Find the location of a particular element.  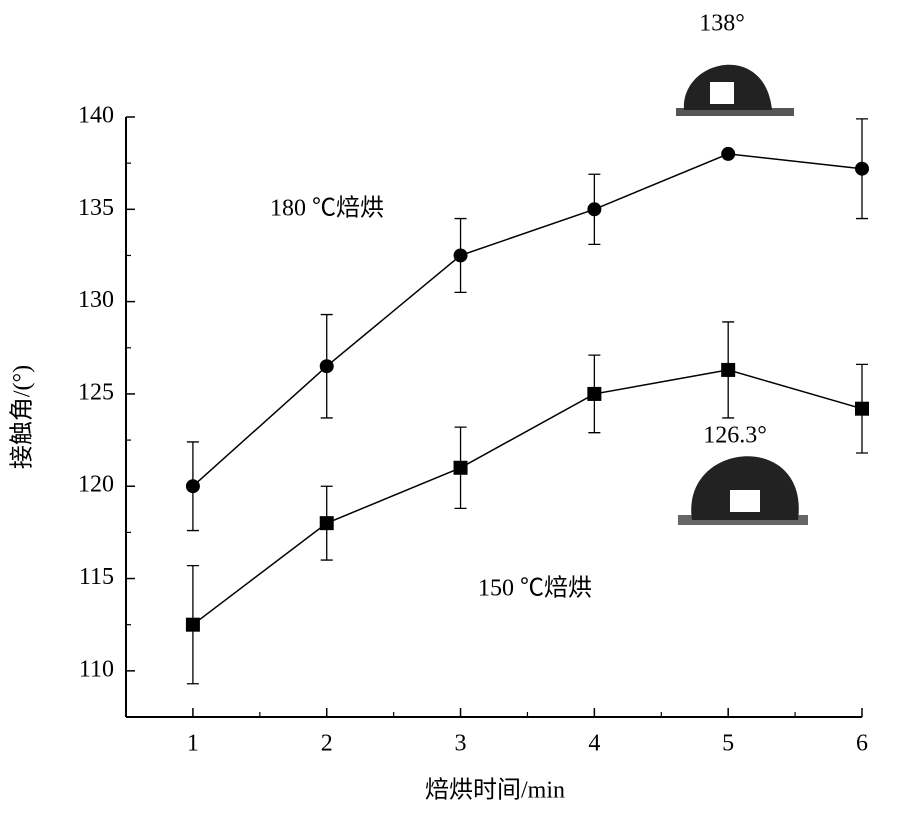

x-tick-label: 4 is located at coordinates (594, 744).